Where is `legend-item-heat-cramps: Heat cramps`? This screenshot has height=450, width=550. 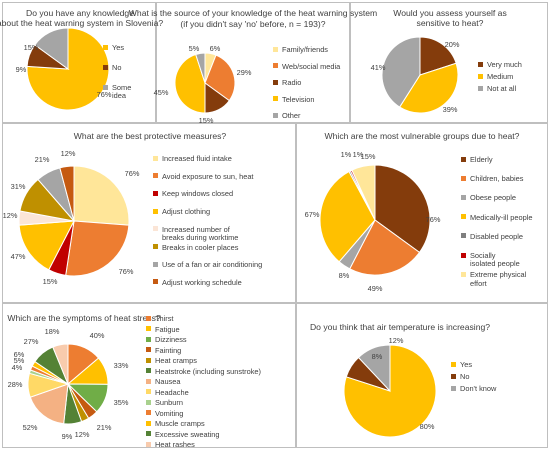
legend-item-heat-cramps: Heat cramps is located at coordinates (171, 360).